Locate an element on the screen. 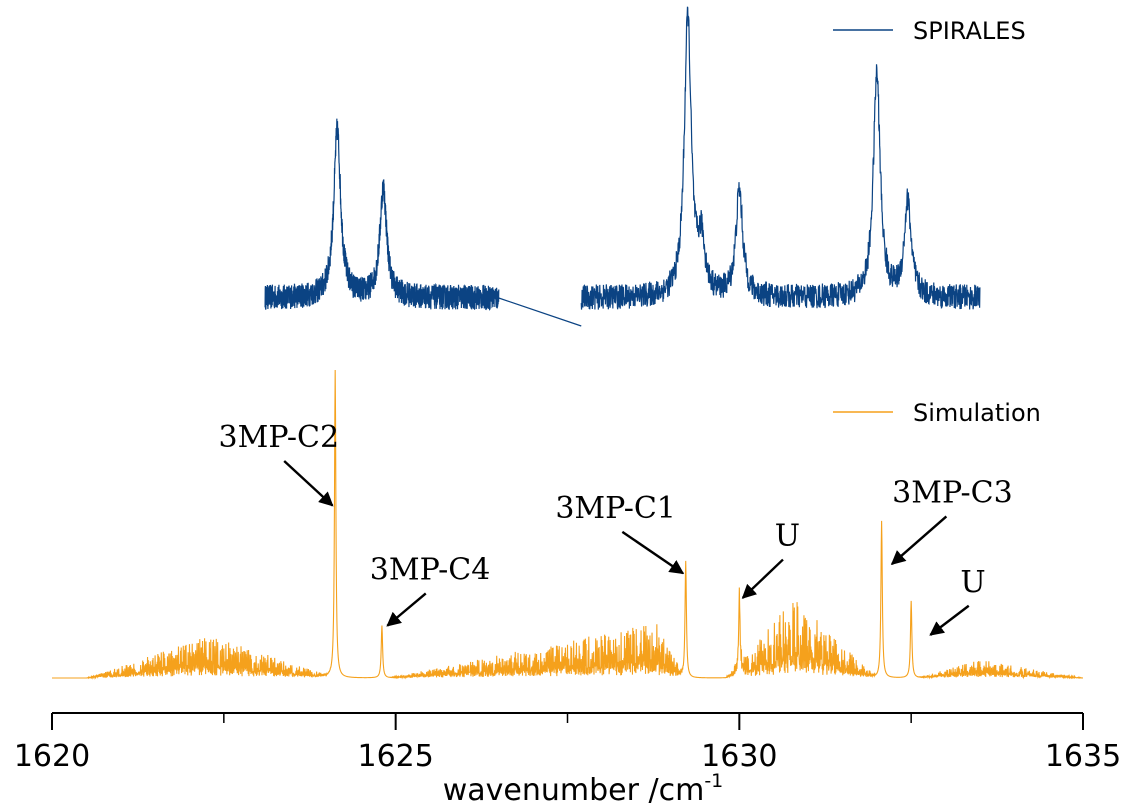 The image size is (1130, 809). x-tick-label: 1635 is located at coordinates (1083, 756).